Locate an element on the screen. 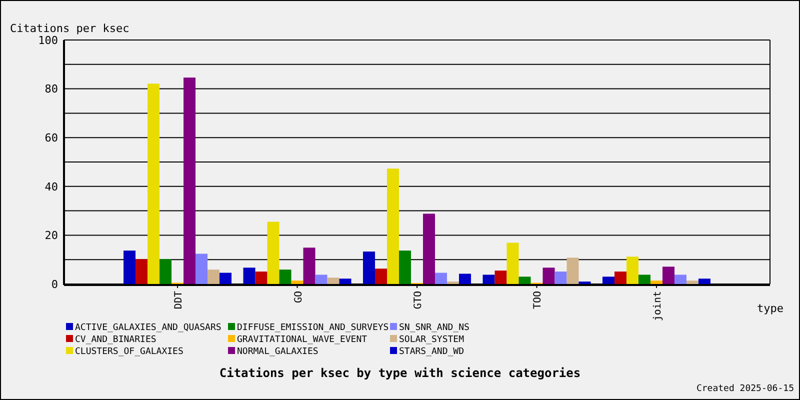 The image size is (800, 400). x-tick-label: GTO is located at coordinates (418, 300).